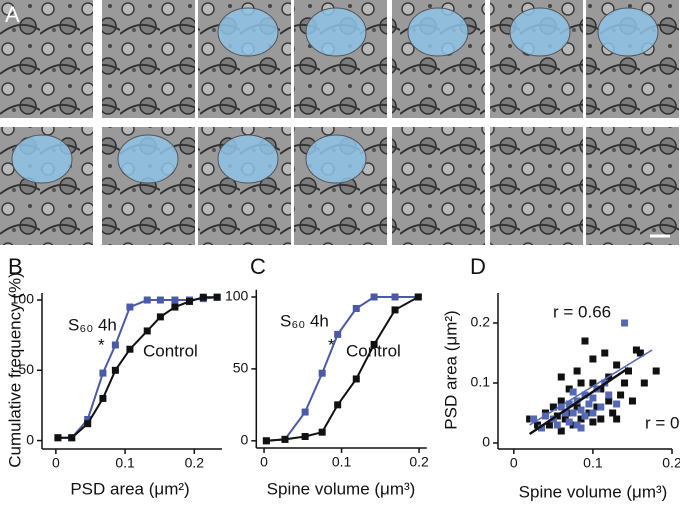  What do you see at coordinates (593, 491) in the screenshot?
I see `x-axis-label: Spine volume (μm³)` at bounding box center [593, 491].